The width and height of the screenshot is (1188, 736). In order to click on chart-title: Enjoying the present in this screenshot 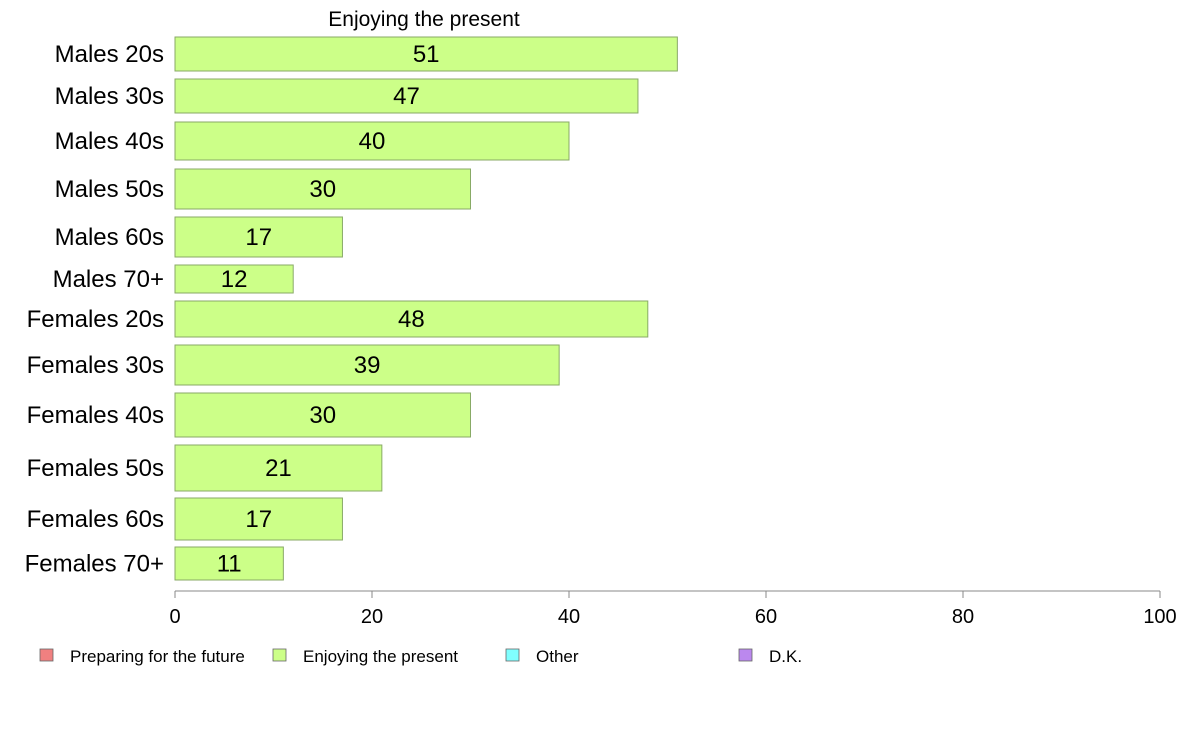, I will do `click(424, 19)`.